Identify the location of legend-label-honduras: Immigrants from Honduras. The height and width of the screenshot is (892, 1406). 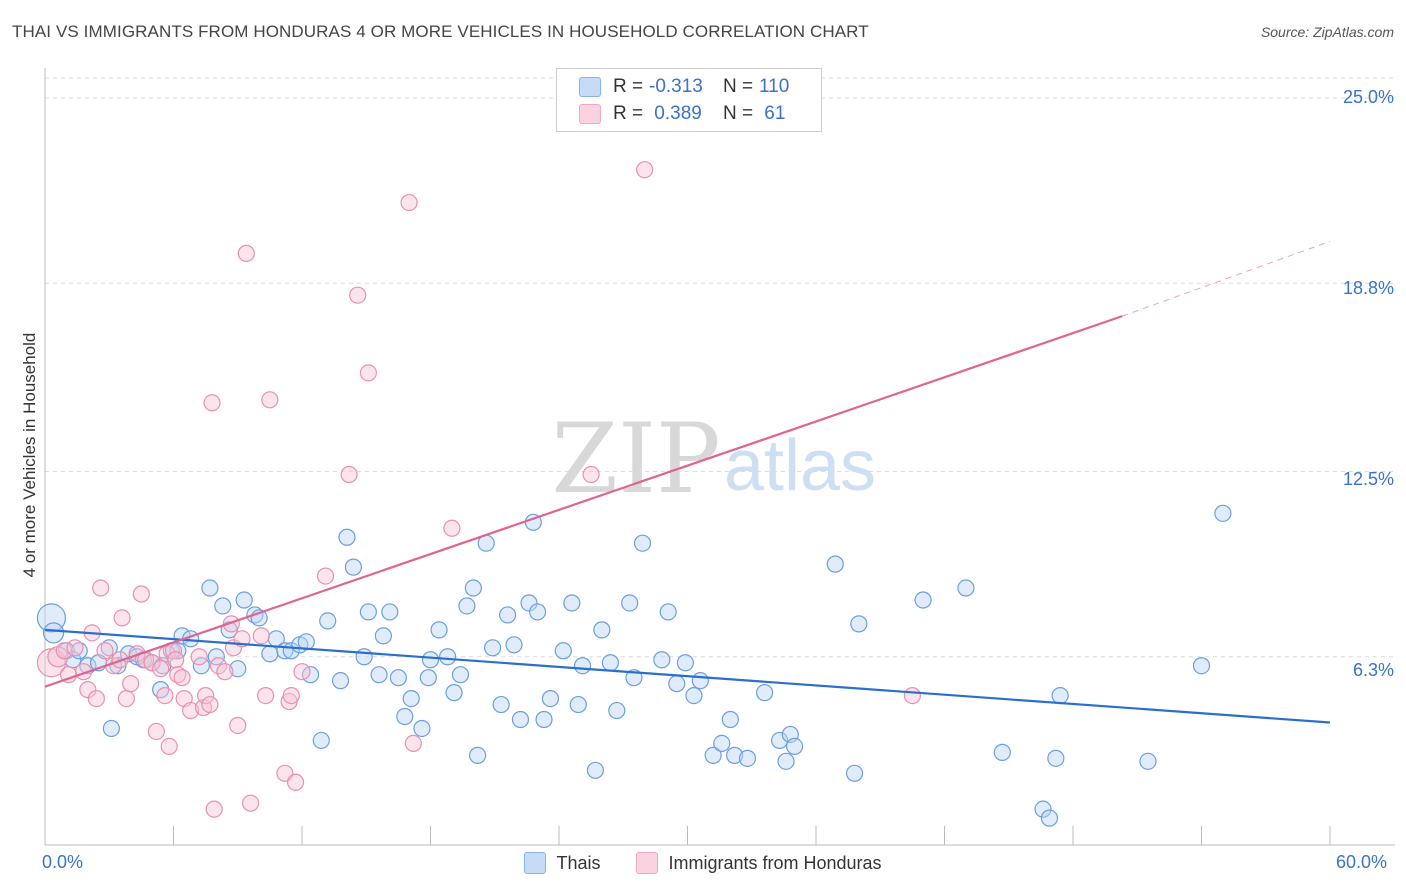
(775, 862).